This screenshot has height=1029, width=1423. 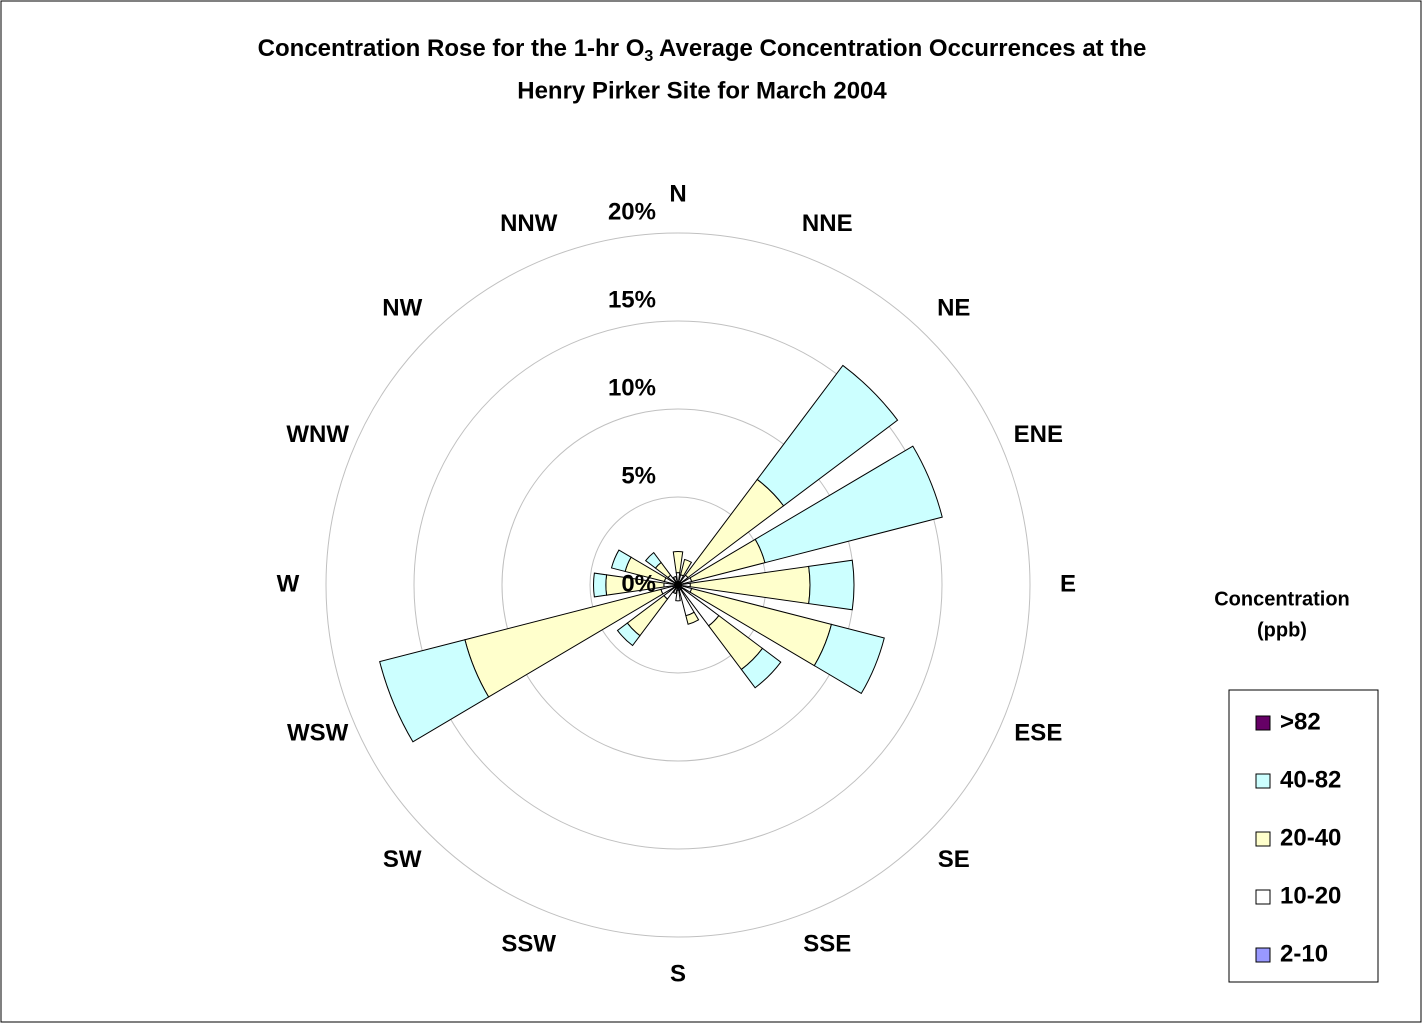 I want to click on legend-label: 2-10, so click(x=1304, y=953).